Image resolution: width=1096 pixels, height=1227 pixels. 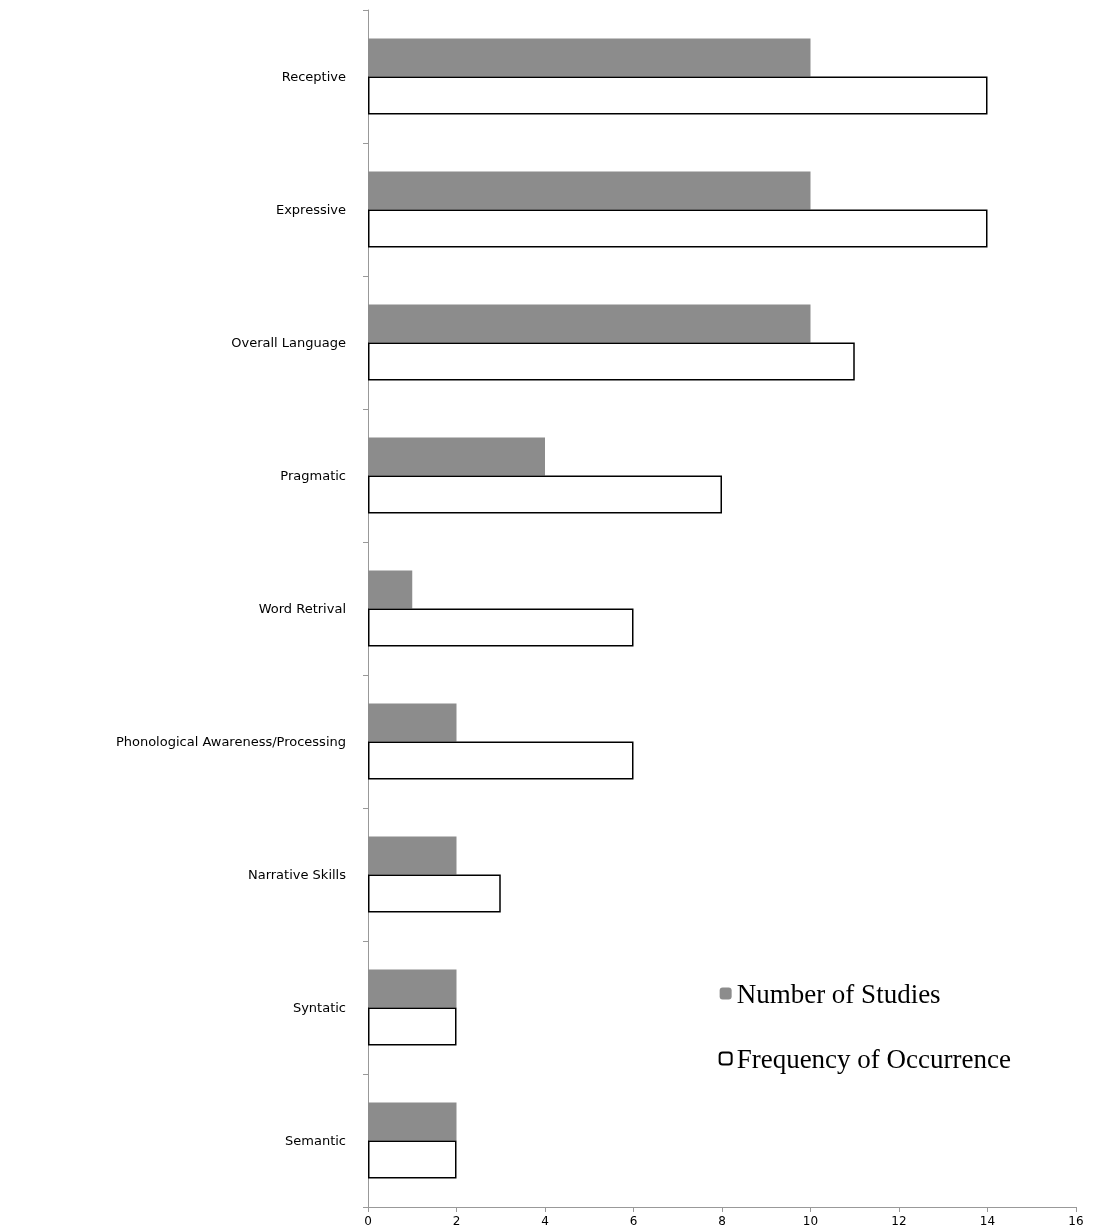 I want to click on legend-label: Frequency of Occurrence, so click(x=874, y=1058).